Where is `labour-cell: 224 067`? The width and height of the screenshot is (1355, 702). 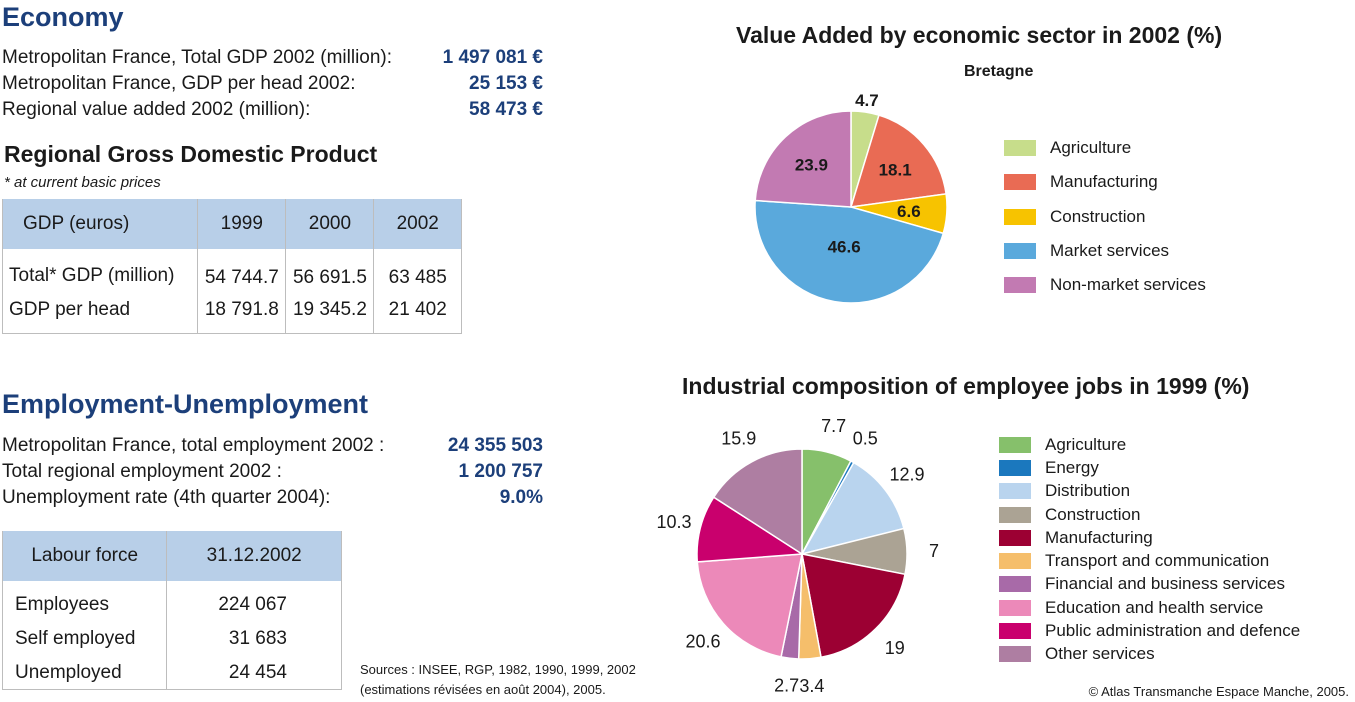 labour-cell: 224 067 is located at coordinates (254, 600).